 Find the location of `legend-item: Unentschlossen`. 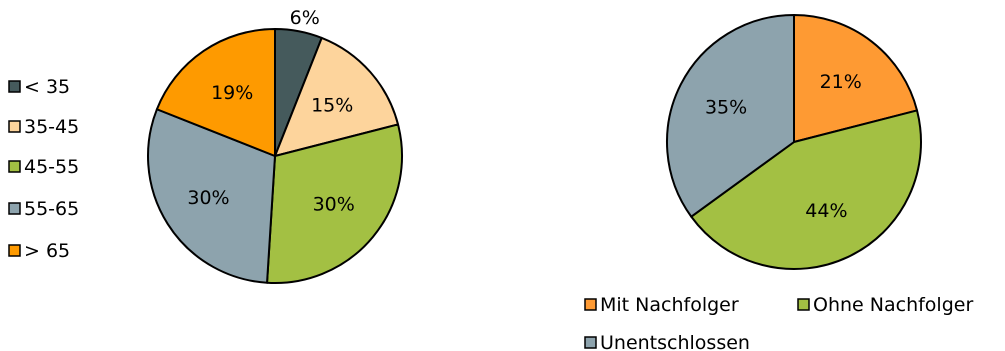

legend-item: Unentschlossen is located at coordinates (667, 341).